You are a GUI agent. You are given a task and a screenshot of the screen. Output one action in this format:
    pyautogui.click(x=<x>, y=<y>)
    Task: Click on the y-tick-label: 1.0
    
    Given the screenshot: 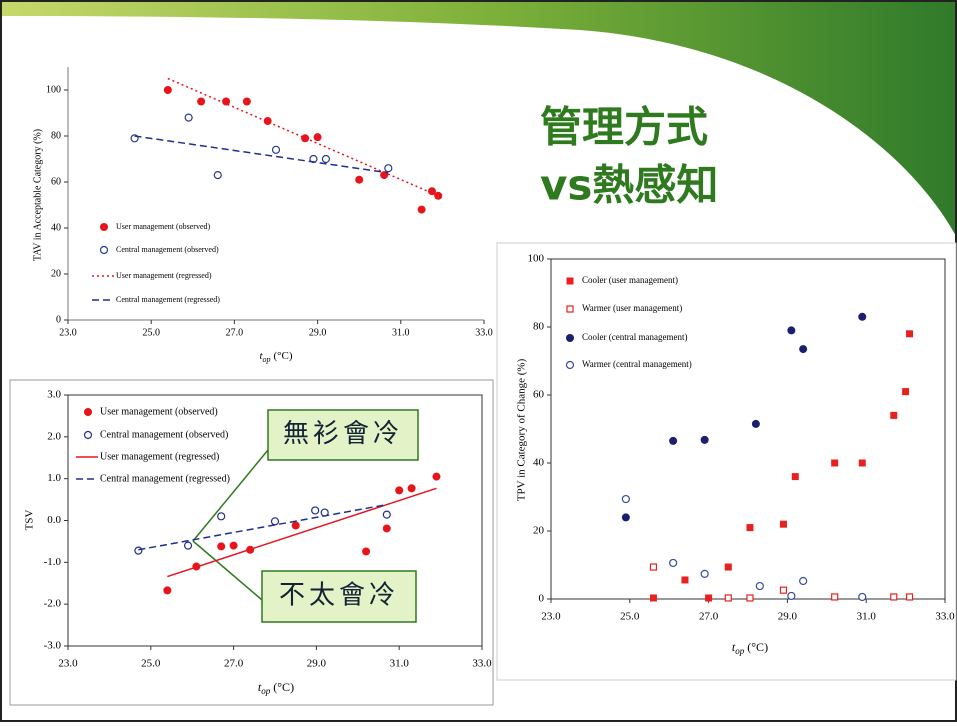 What is the action you would take?
    pyautogui.click(x=54, y=478)
    